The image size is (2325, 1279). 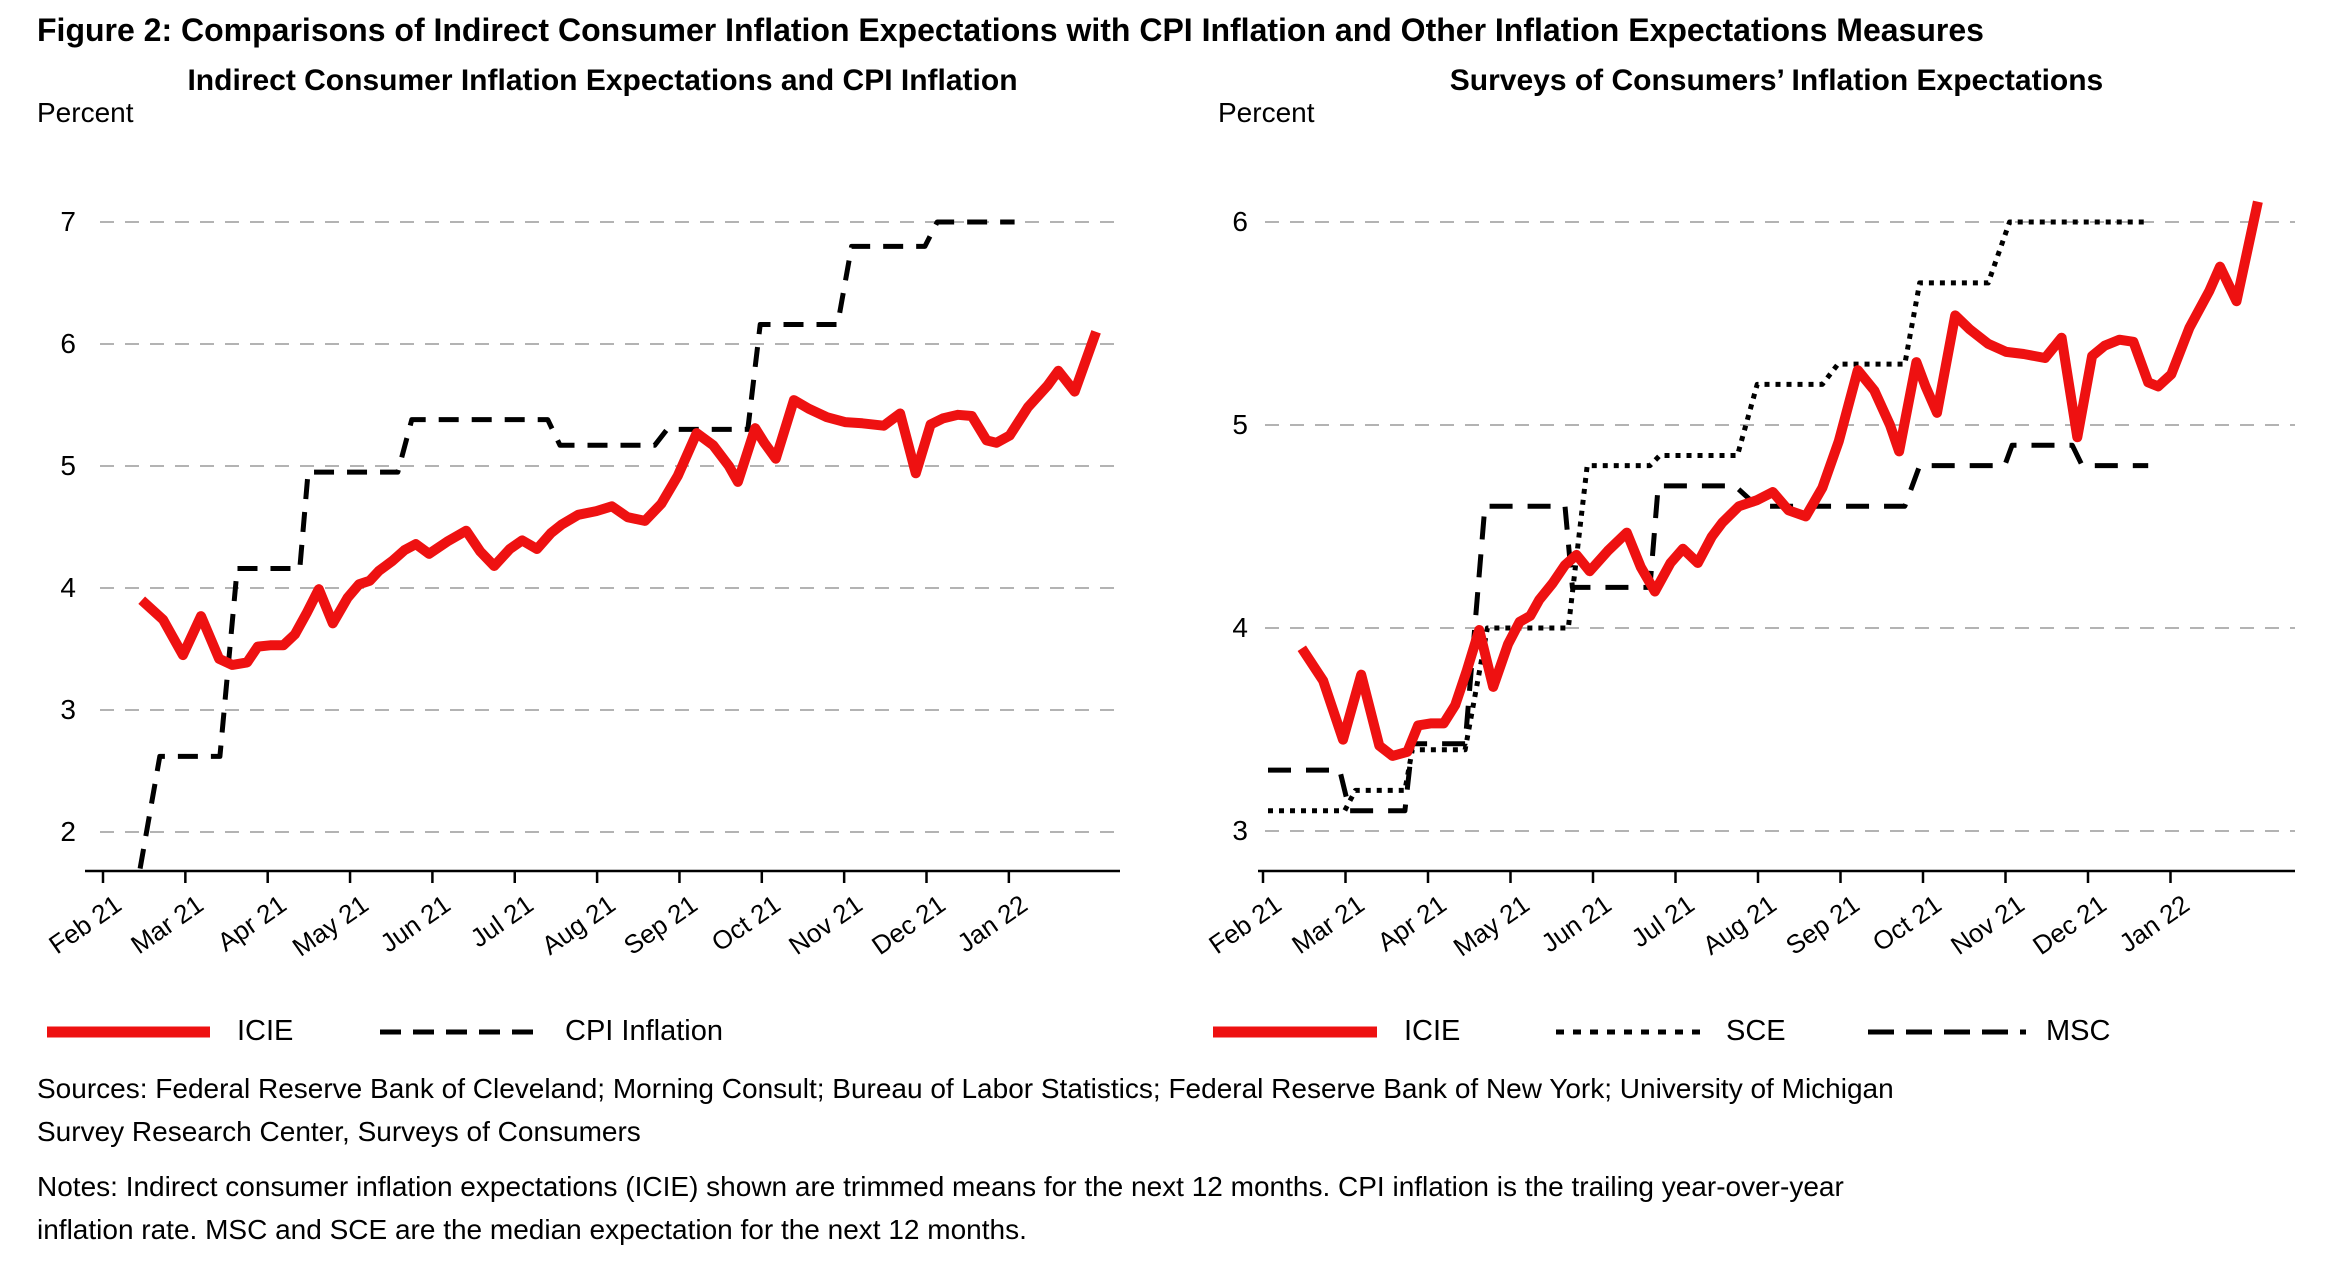 I want to click on right-legend-label-sce: SCE, so click(x=1756, y=1031).